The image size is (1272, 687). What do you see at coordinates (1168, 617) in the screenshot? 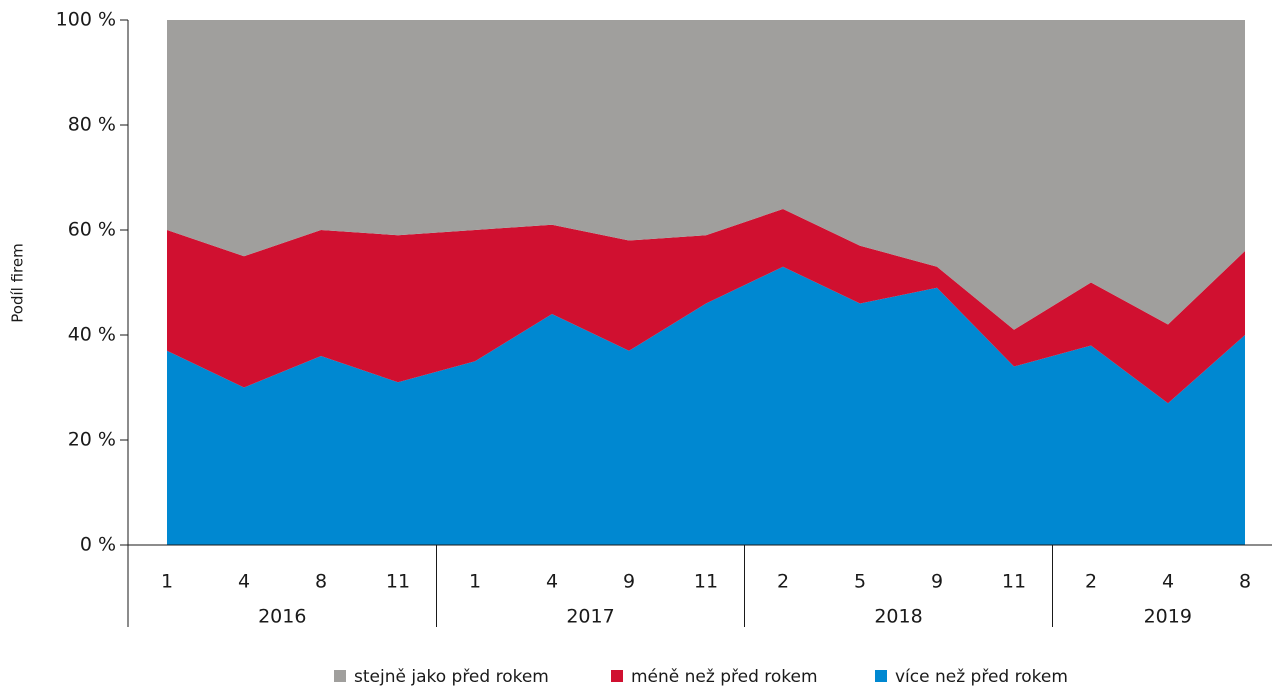
I see `group-label: 2019` at bounding box center [1168, 617].